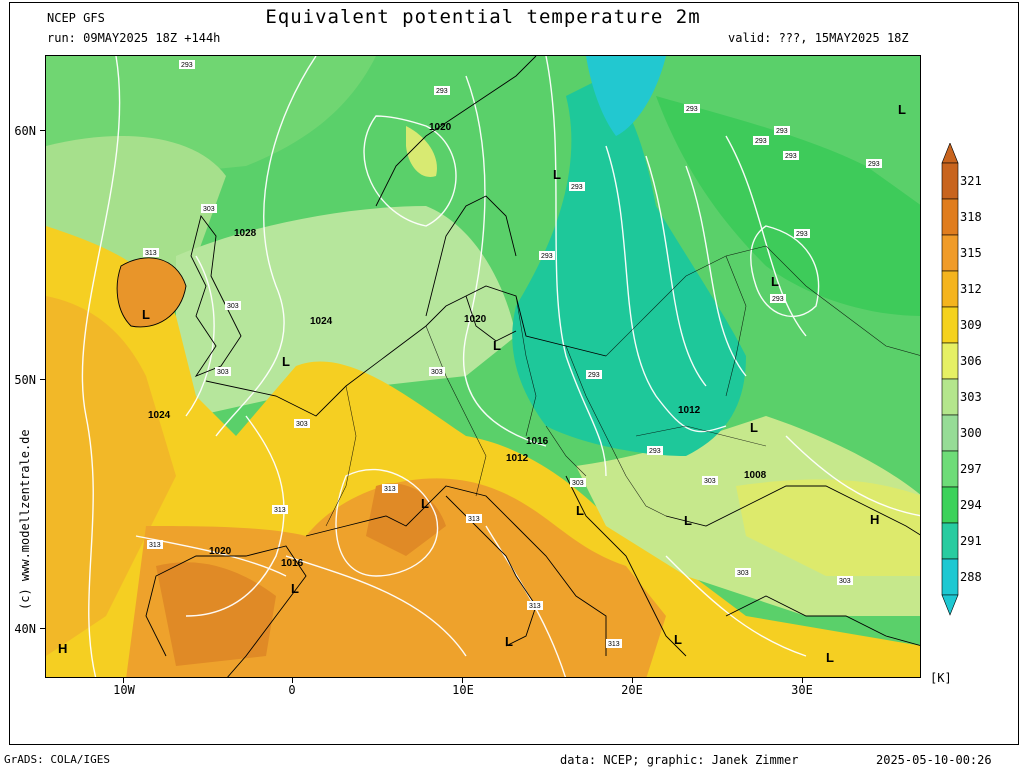 This screenshot has width=1024, height=768. Describe the element at coordinates (971, 253) in the screenshot. I see `colorbar-label: 315` at that location.